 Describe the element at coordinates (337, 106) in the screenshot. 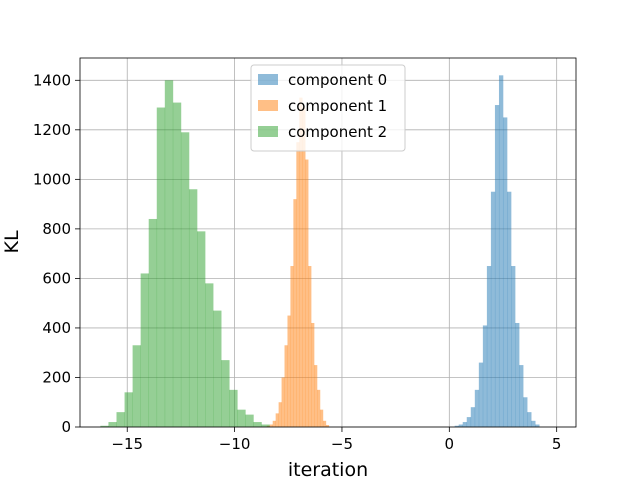

I see `legend-label: component 1` at that location.